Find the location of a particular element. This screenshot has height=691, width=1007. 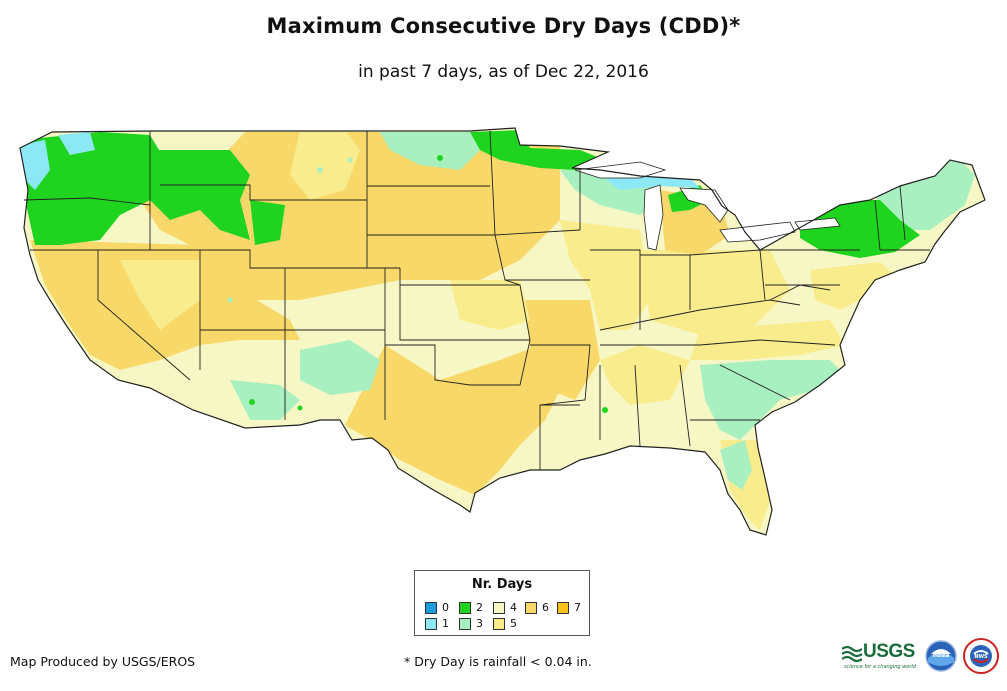

legend-item-1: 1 is located at coordinates (437, 624).